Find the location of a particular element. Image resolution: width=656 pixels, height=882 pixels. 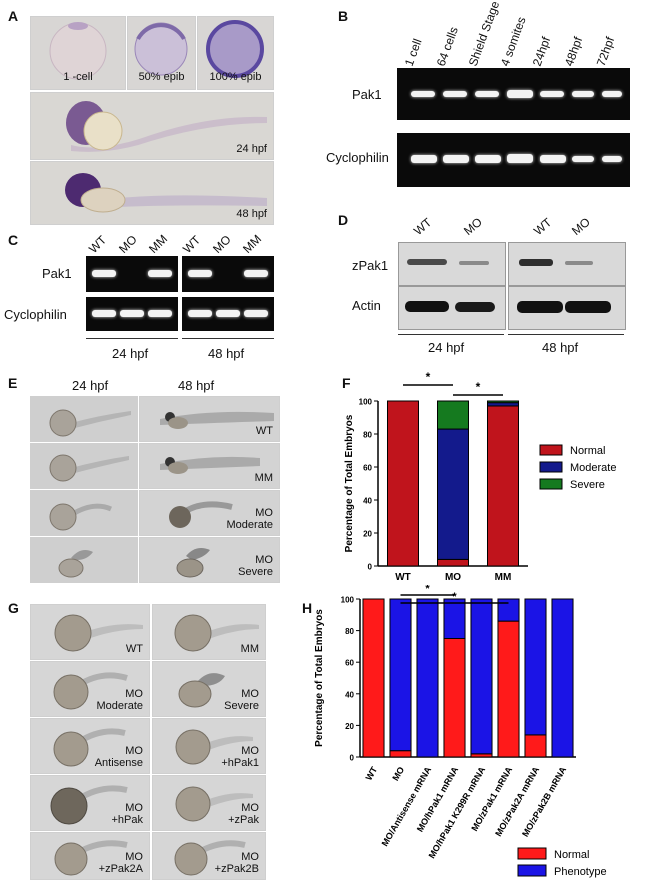

e-label-severe: MO Severe is located at coordinates (255, 566).